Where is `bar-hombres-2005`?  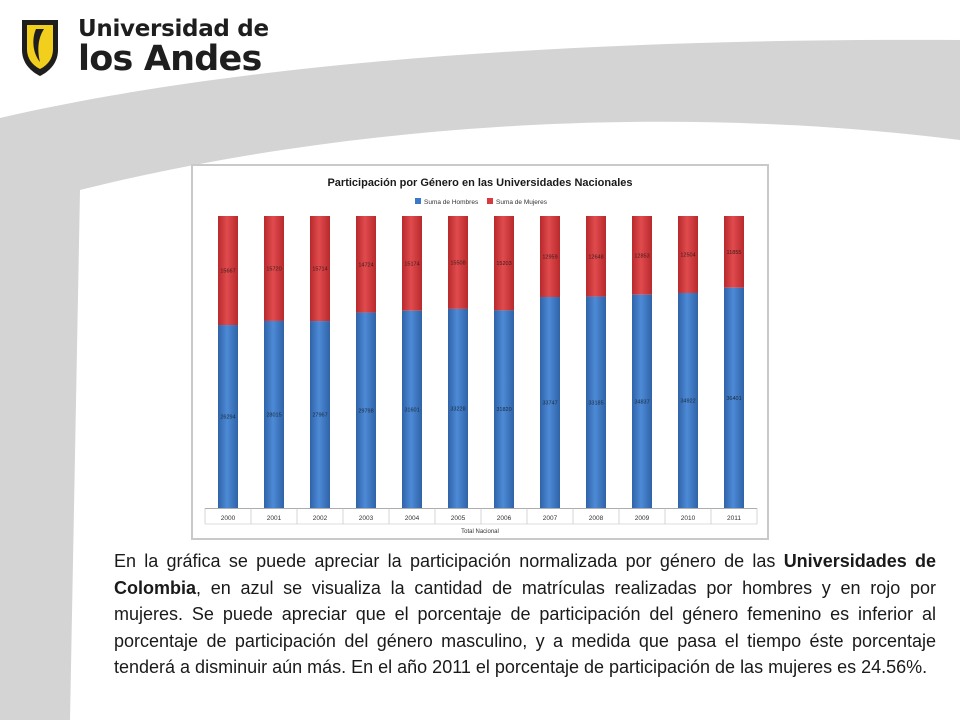 bar-hombres-2005 is located at coordinates (458, 408).